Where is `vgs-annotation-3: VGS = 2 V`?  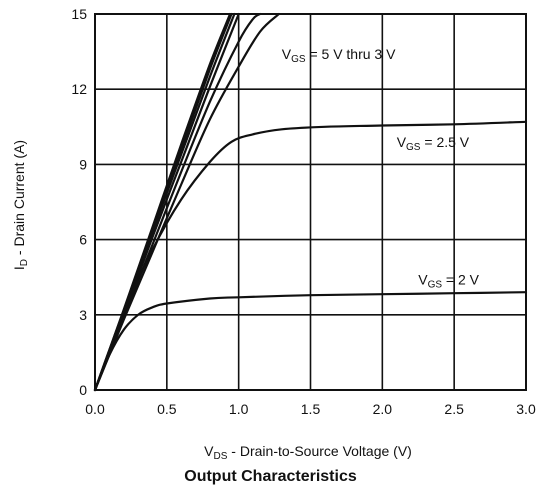 vgs-annotation-3: VGS = 2 V is located at coordinates (448, 281).